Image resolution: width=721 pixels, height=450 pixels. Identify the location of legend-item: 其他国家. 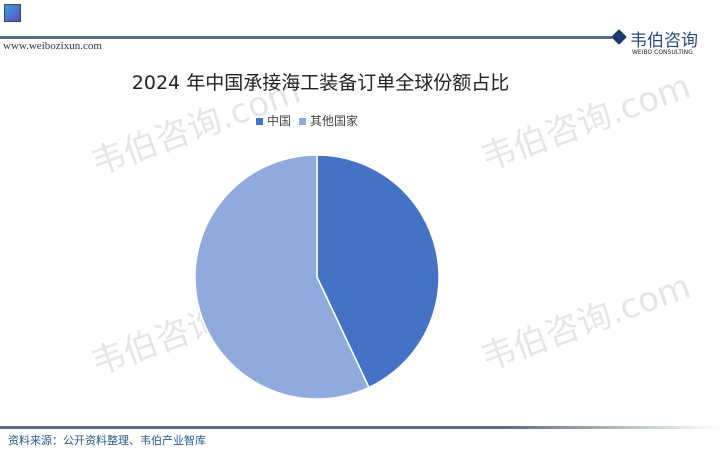
(328, 120).